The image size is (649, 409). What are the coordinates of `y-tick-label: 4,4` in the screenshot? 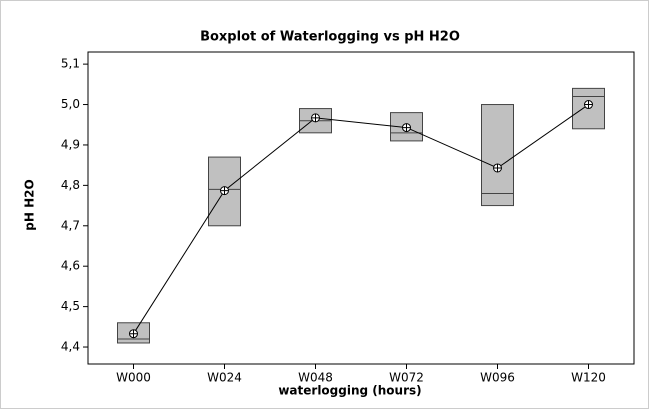 It's located at (70, 347).